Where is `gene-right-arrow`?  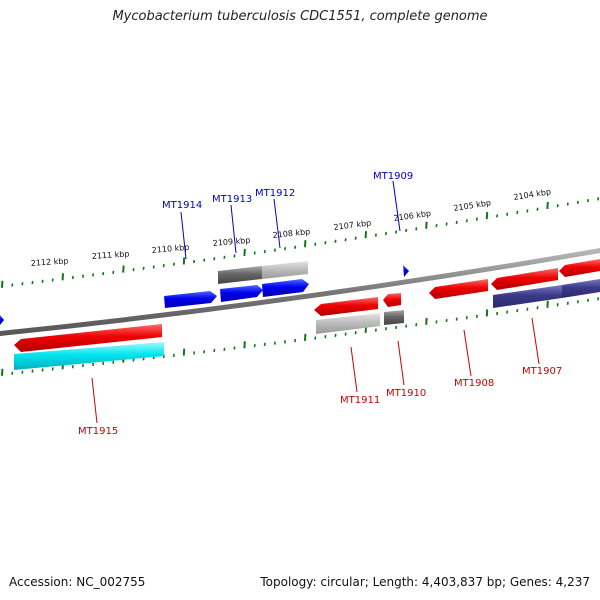
gene-right-arrow is located at coordinates (579, 268).